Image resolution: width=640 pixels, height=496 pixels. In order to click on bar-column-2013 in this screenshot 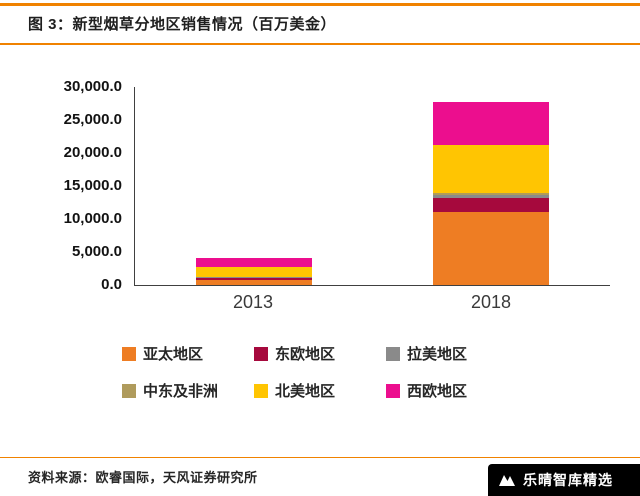, I will do `click(254, 186)`.